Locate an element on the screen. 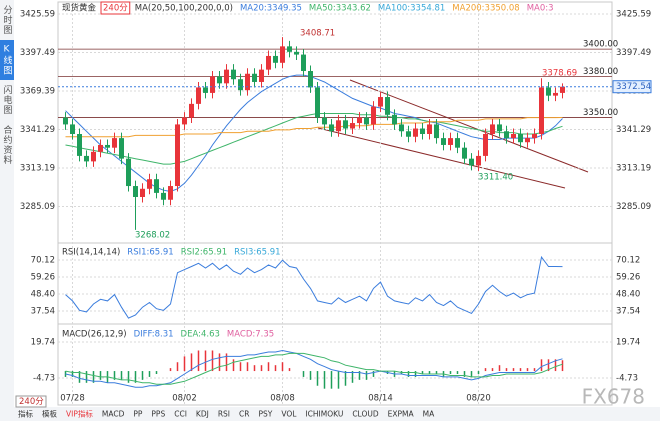  rsi-line is located at coordinates (314, 287).